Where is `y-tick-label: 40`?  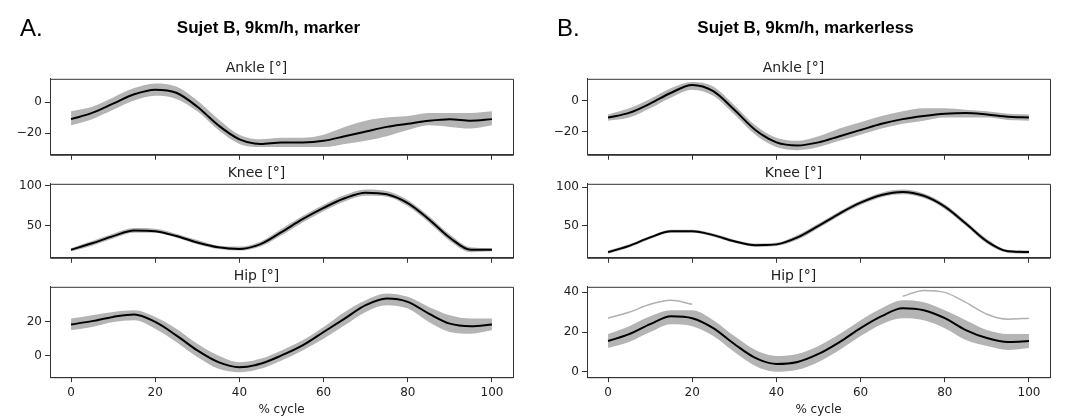 y-tick-label: 40 is located at coordinates (571, 291).